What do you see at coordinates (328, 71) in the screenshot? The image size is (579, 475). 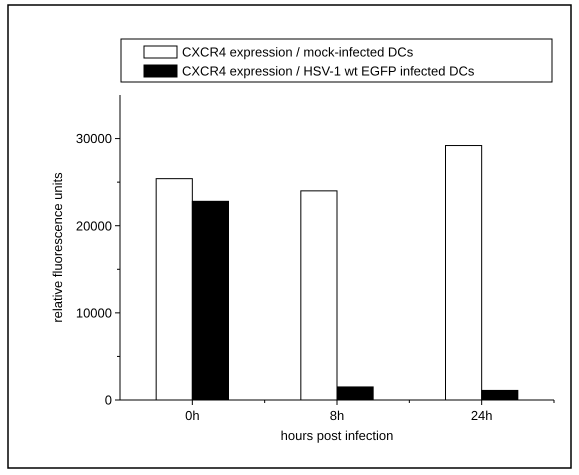 I see `legend-label: CXCR4 expression / HSV-1 wt EGFP infected DCs` at bounding box center [328, 71].